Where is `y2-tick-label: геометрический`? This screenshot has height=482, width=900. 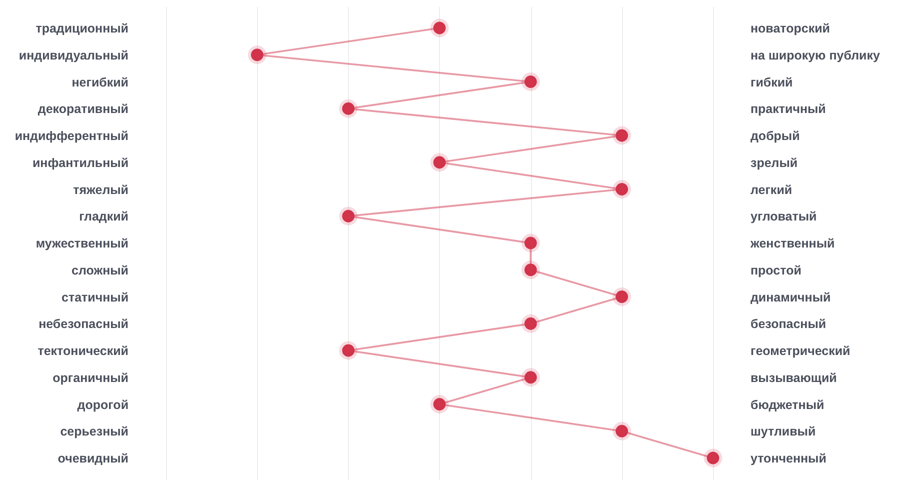
y2-tick-label: геометрический is located at coordinates (800, 351).